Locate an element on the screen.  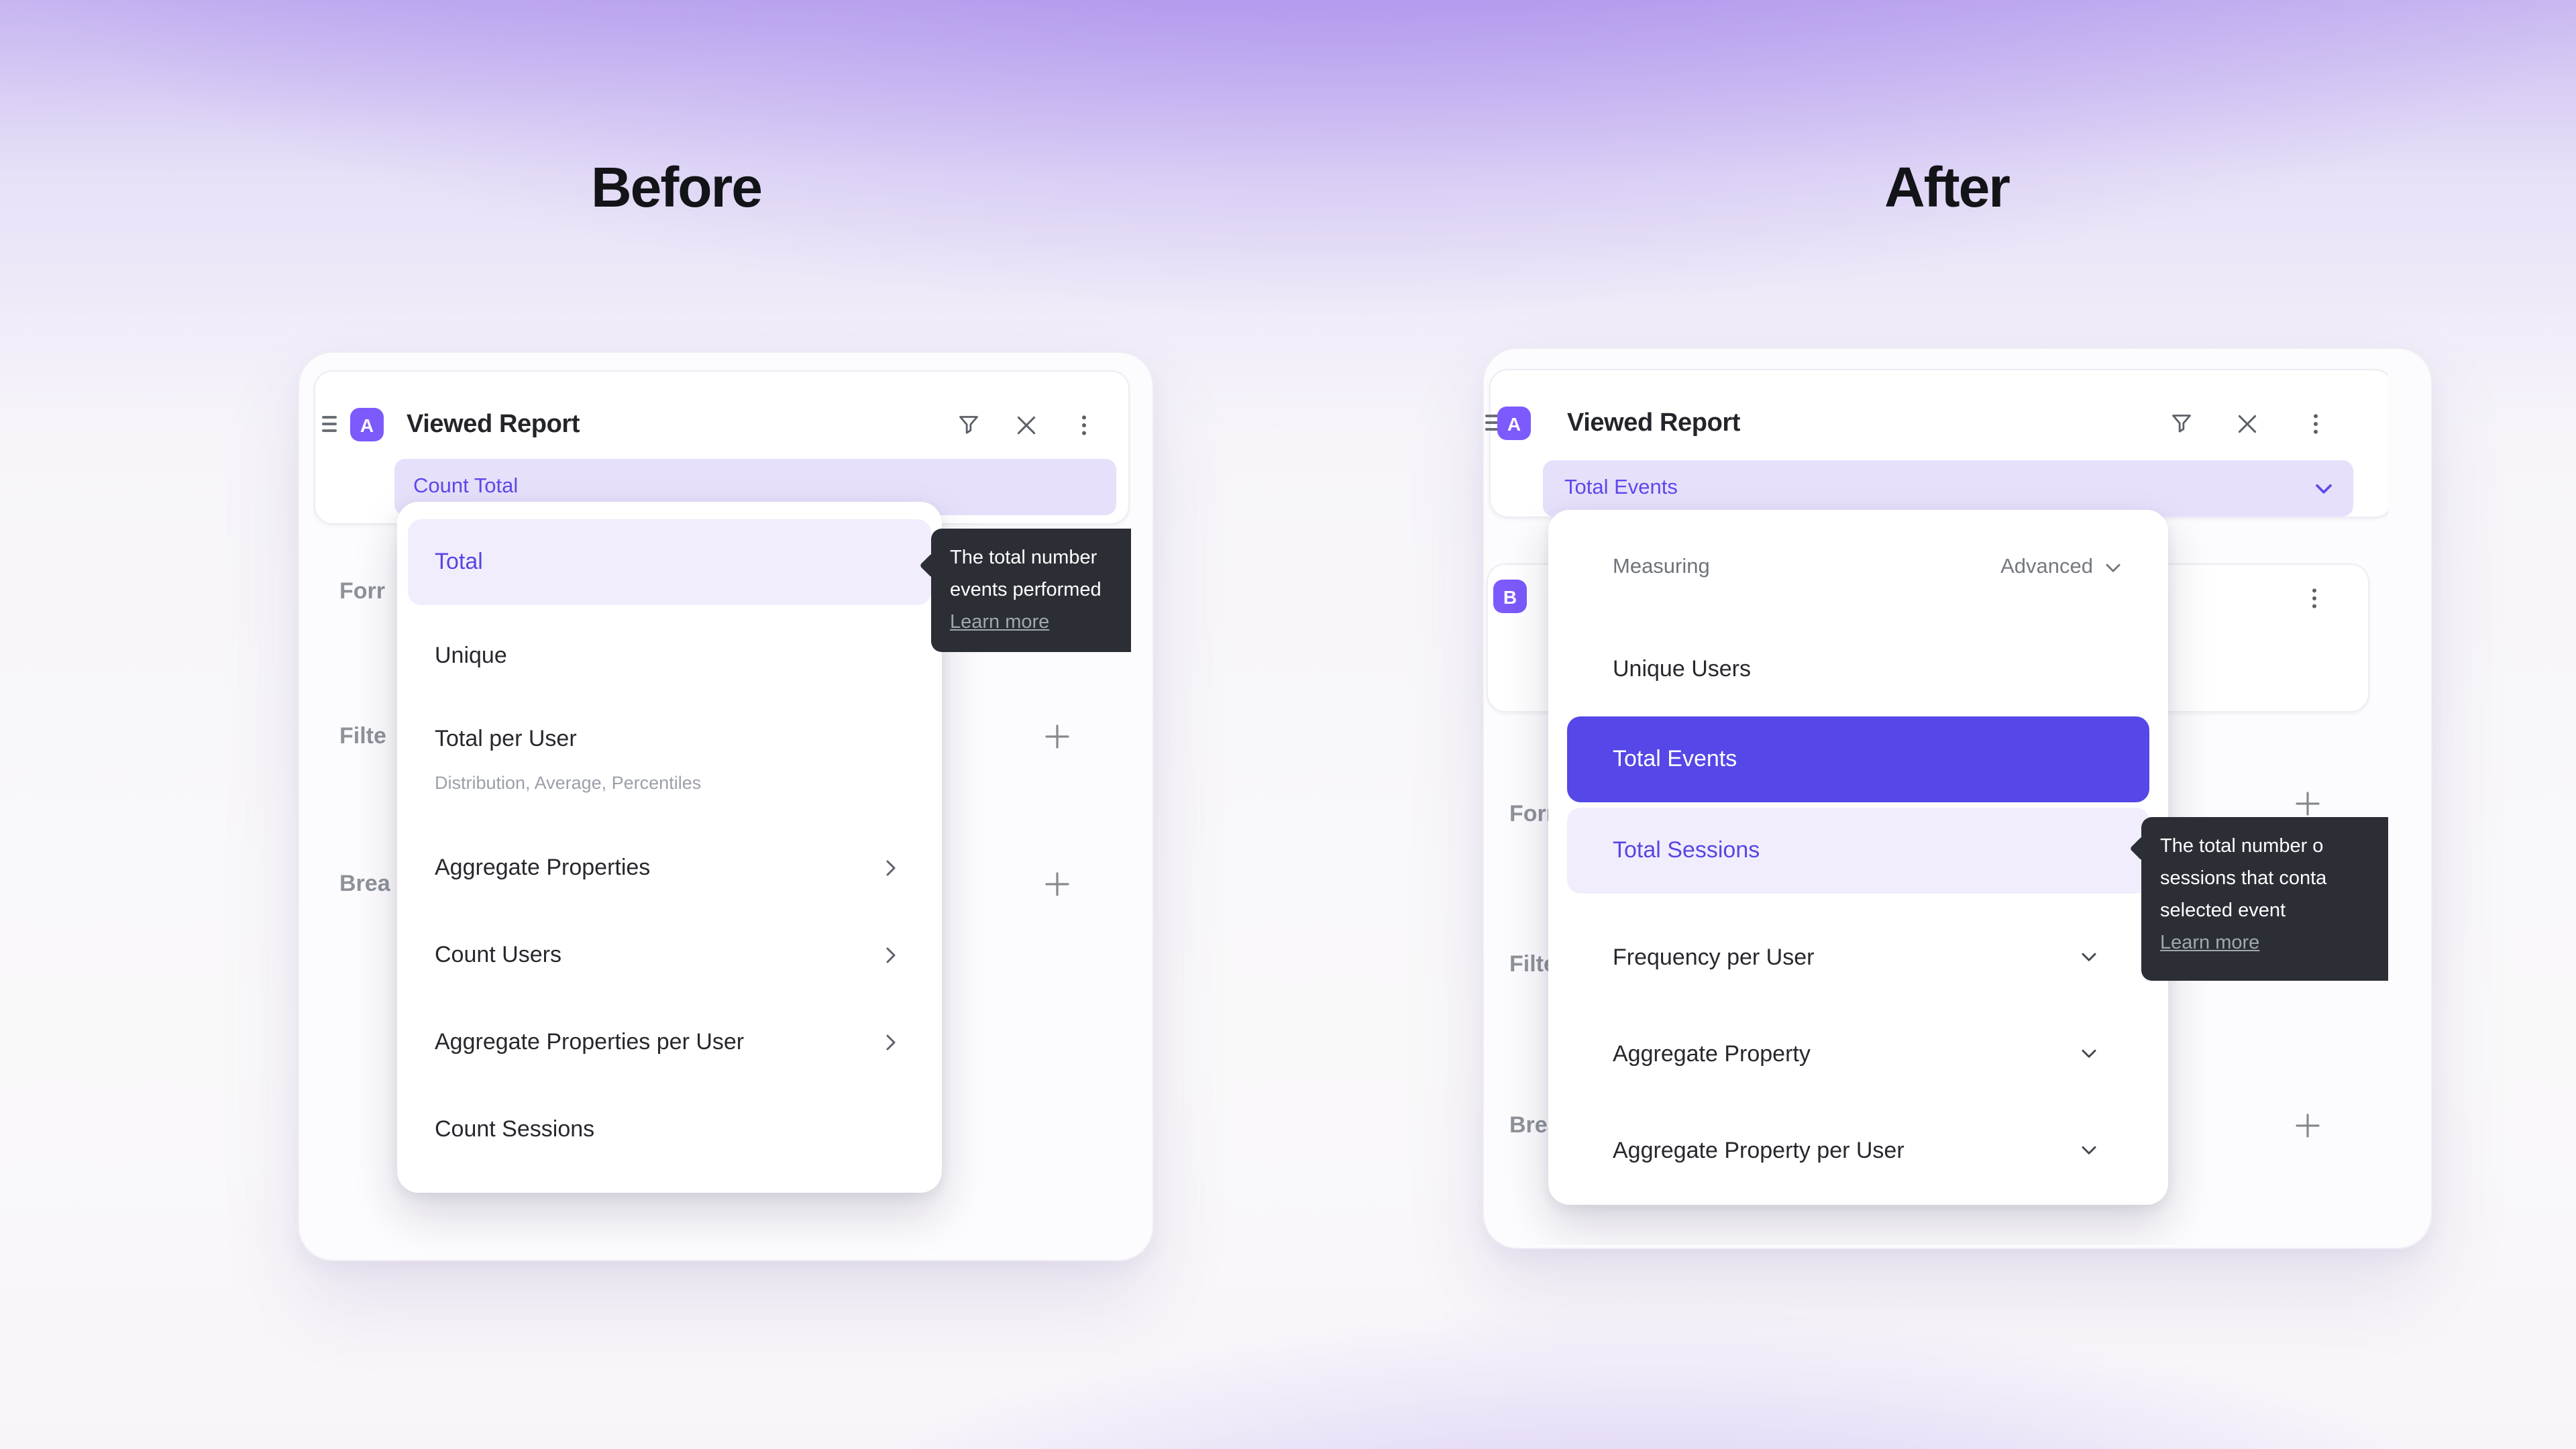
menu-item-total: Total is located at coordinates (669, 562).